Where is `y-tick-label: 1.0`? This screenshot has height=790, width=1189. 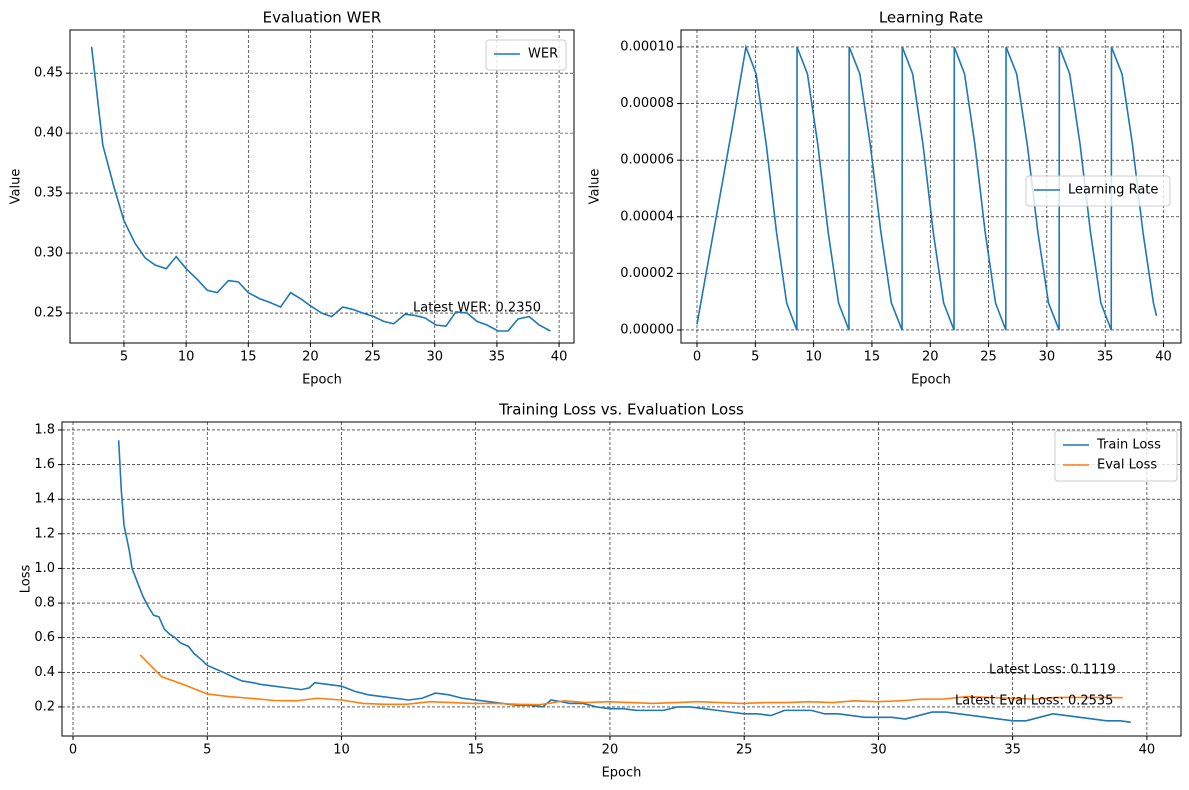 y-tick-label: 1.0 is located at coordinates (44, 568).